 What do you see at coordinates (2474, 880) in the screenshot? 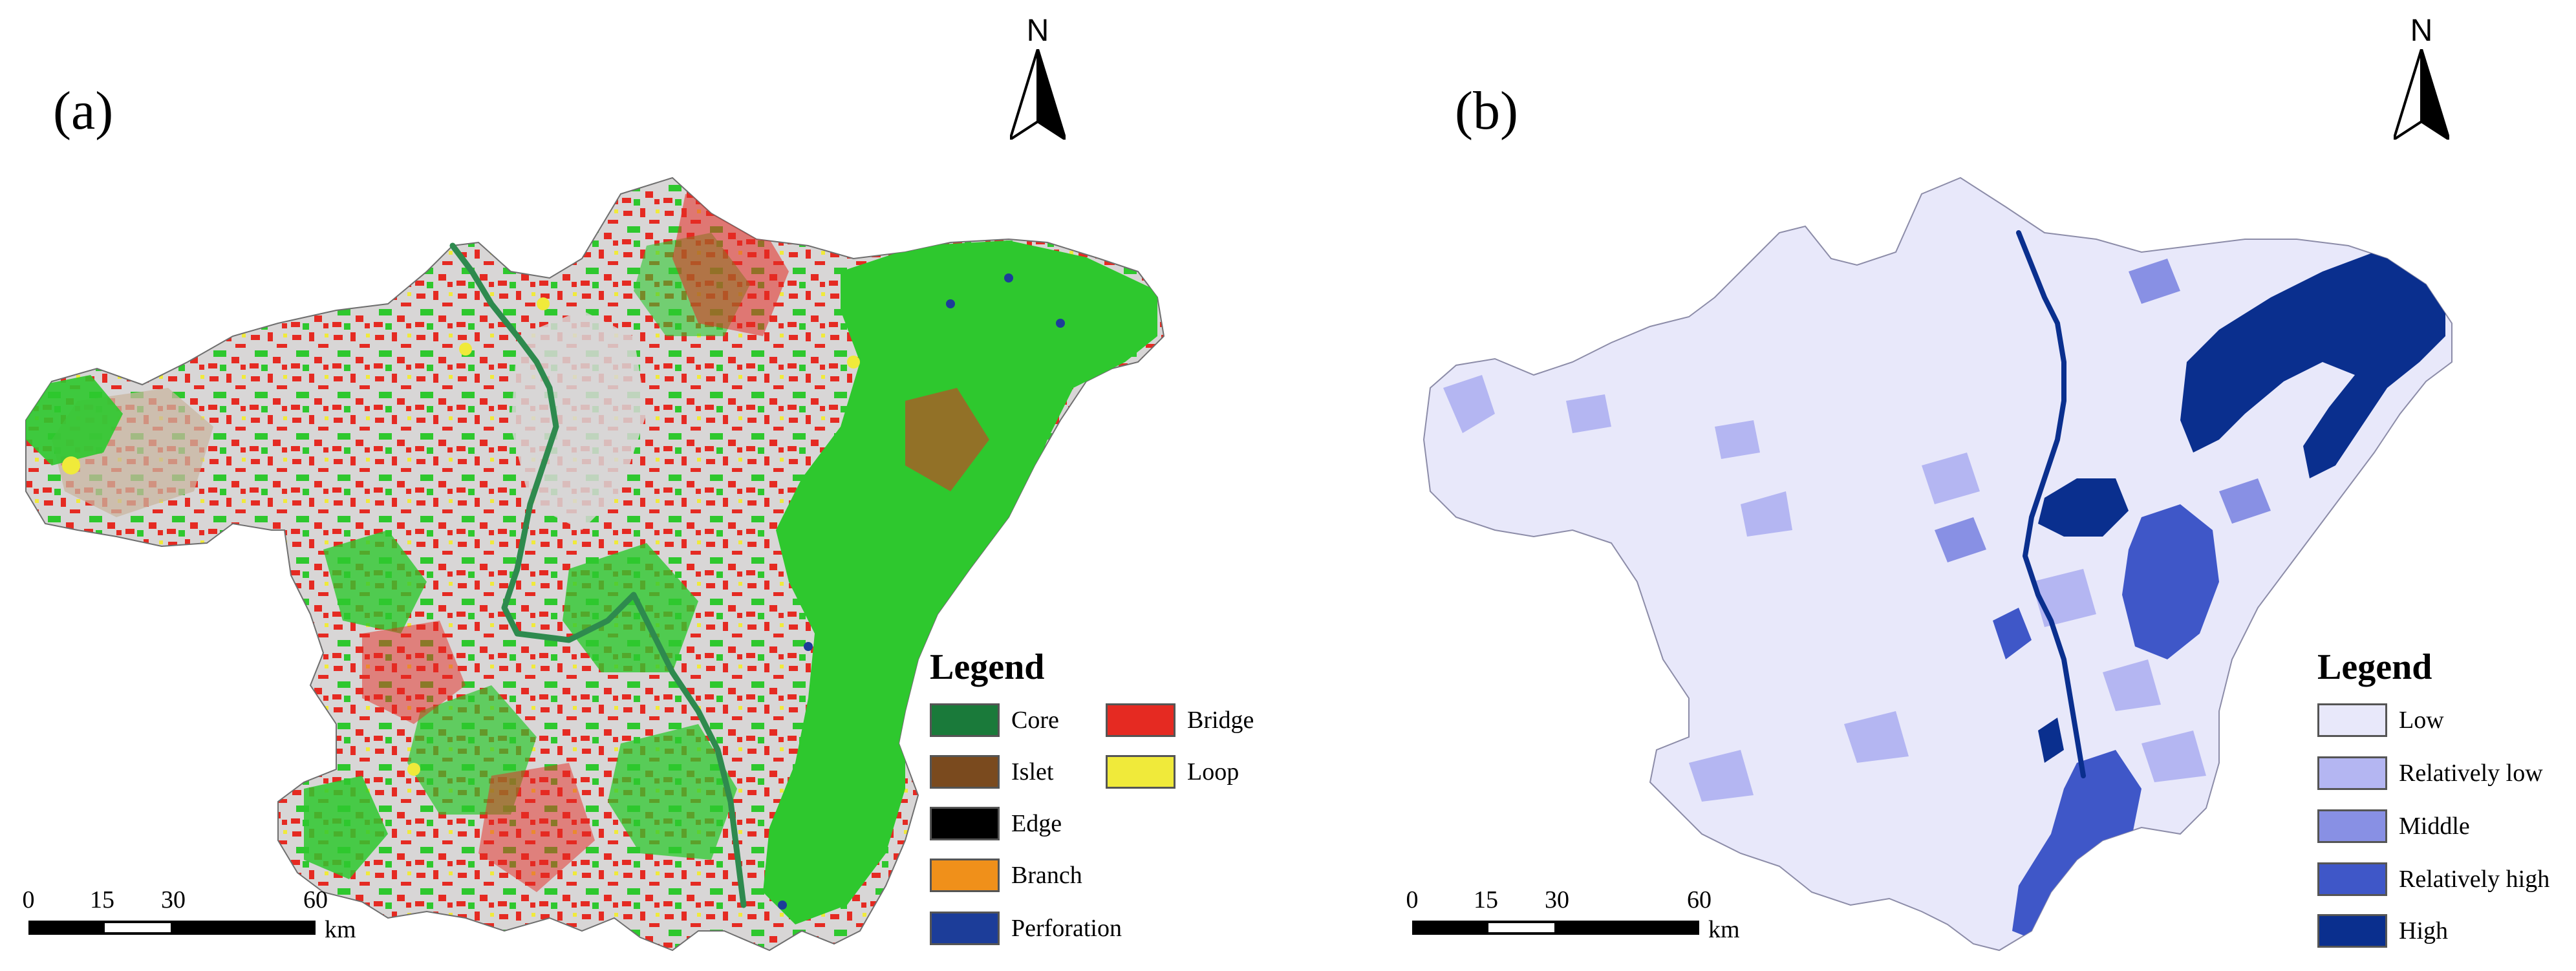
I see `legend-label: Relatively high` at bounding box center [2474, 880].